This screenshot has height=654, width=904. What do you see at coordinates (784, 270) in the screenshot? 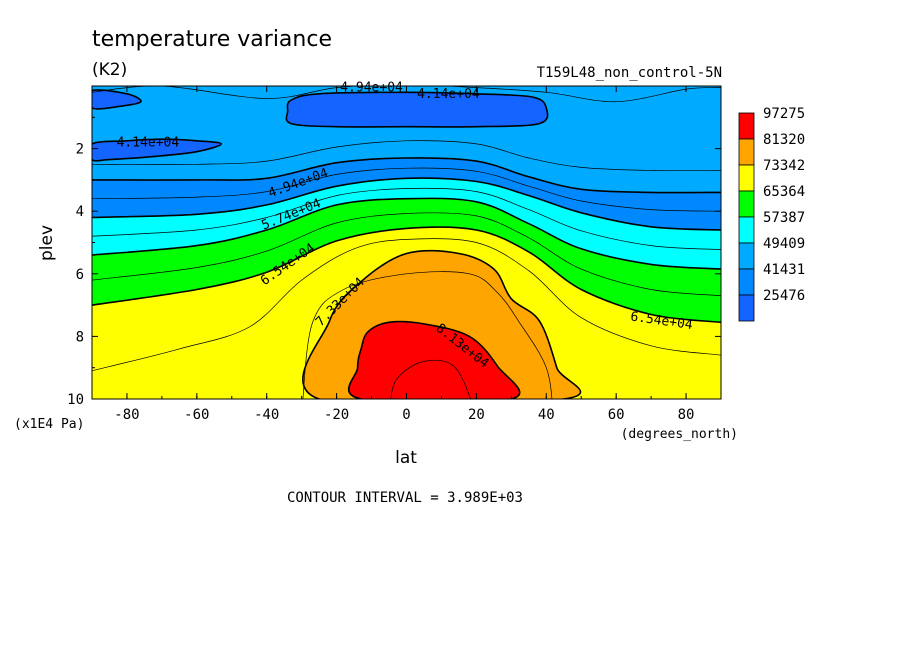
I see `colorbar-label: 41431` at bounding box center [784, 270].